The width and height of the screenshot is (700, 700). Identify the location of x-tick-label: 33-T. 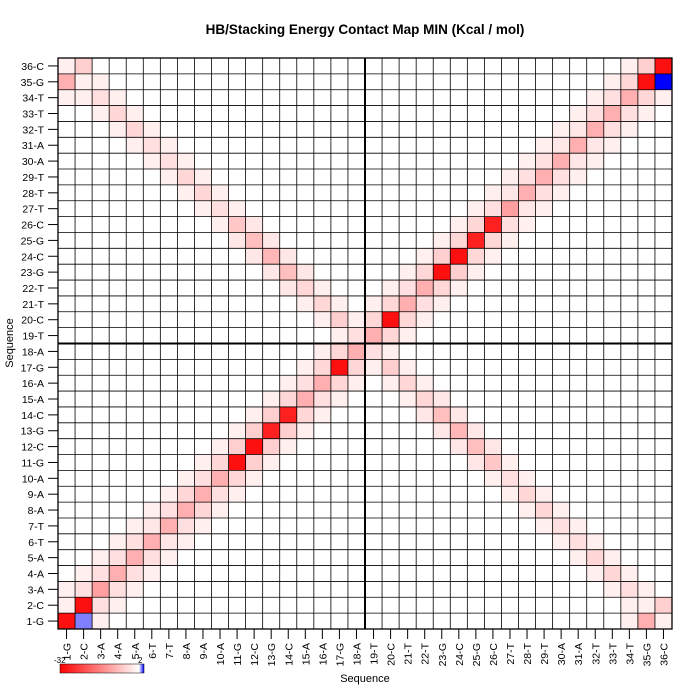
(613, 653).